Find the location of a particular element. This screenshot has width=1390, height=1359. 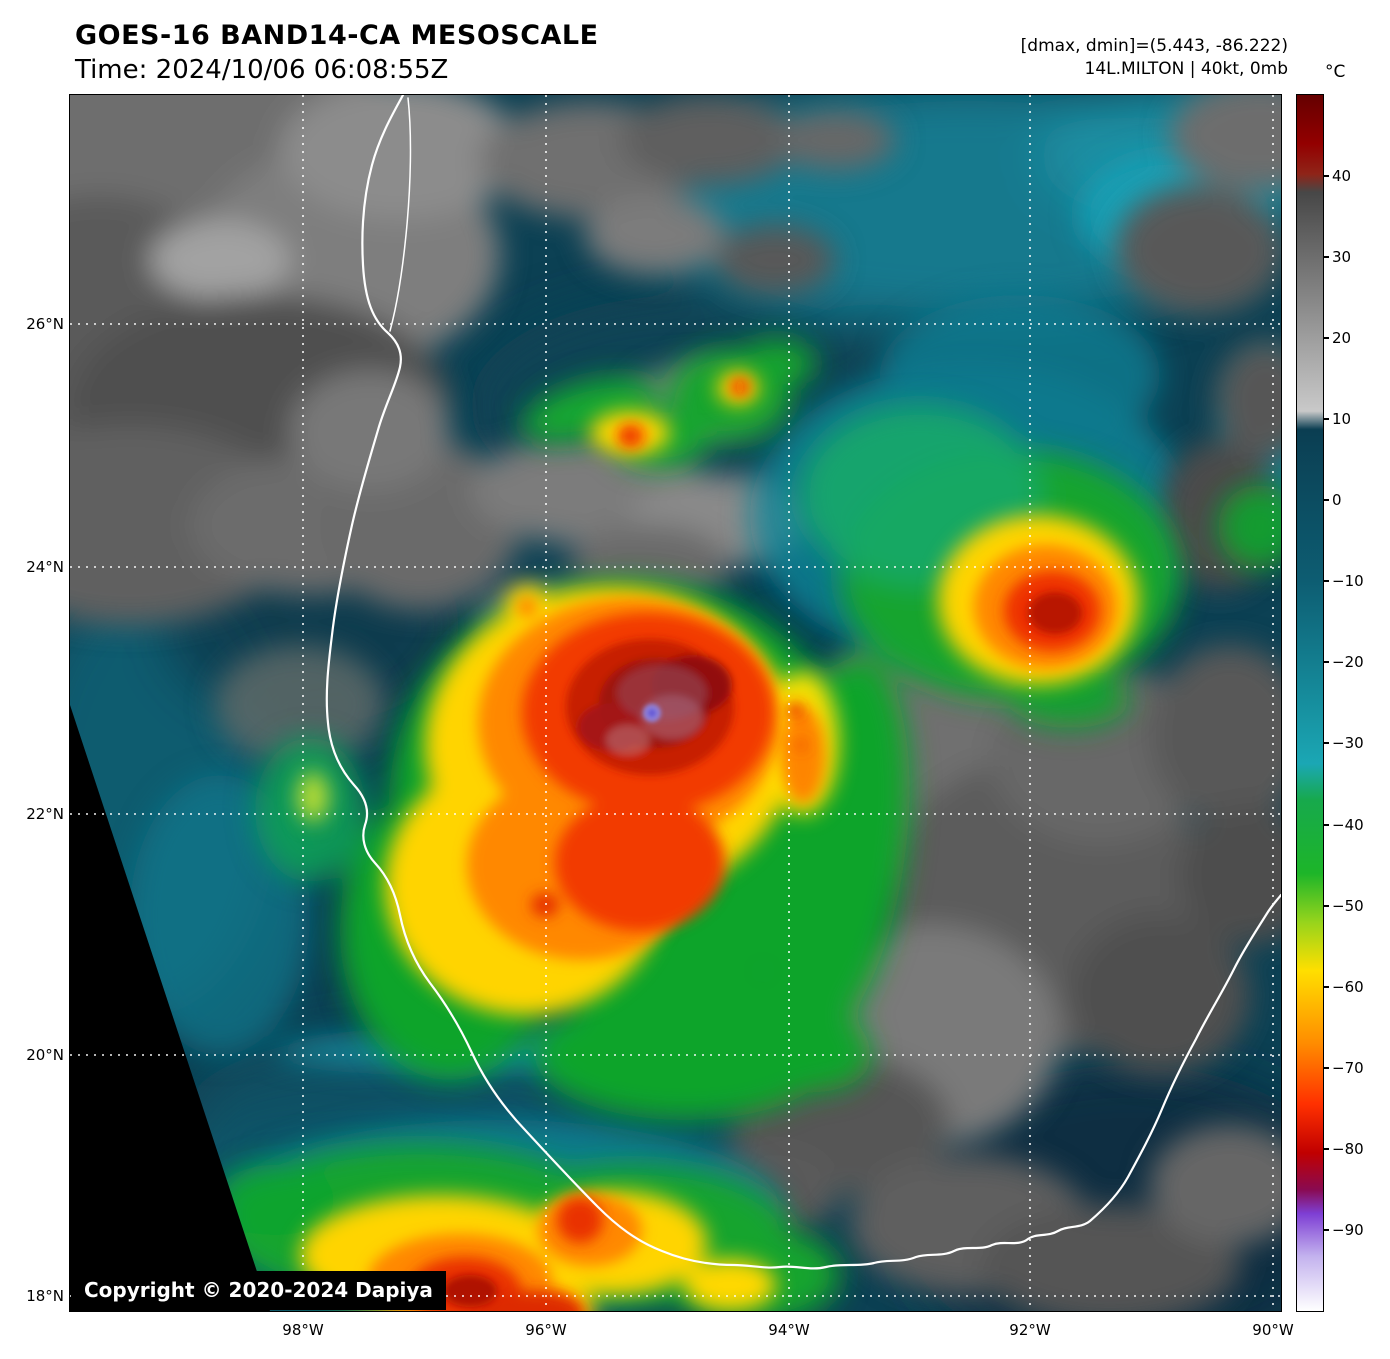

product-title: GOES-16 BAND14-CA MESOSCALE is located at coordinates (337, 35).